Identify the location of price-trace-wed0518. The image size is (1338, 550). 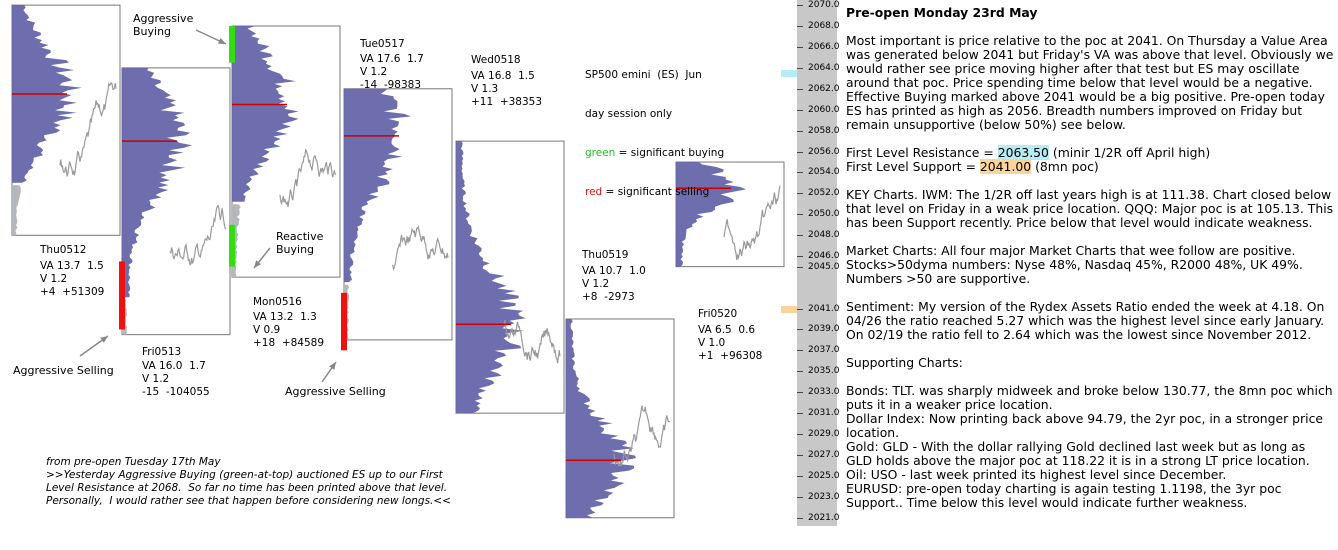
(532, 341).